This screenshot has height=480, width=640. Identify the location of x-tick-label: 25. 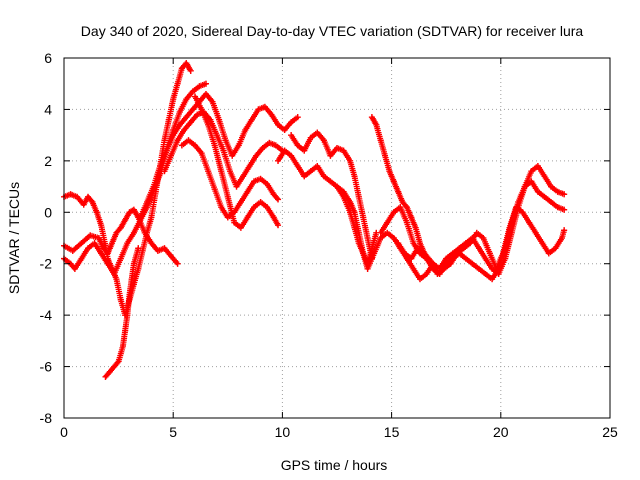
(610, 432).